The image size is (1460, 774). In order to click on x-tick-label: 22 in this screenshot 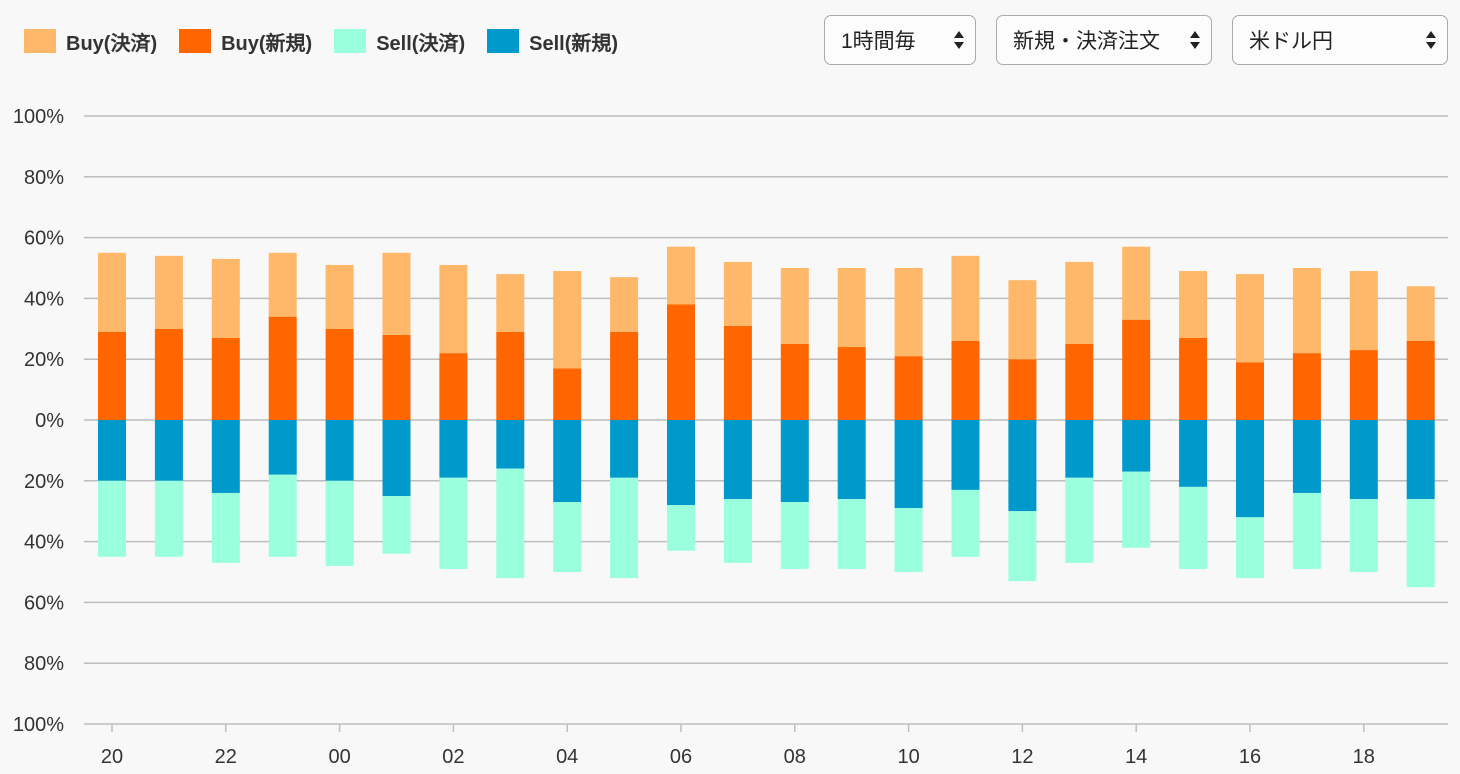, I will do `click(226, 757)`.